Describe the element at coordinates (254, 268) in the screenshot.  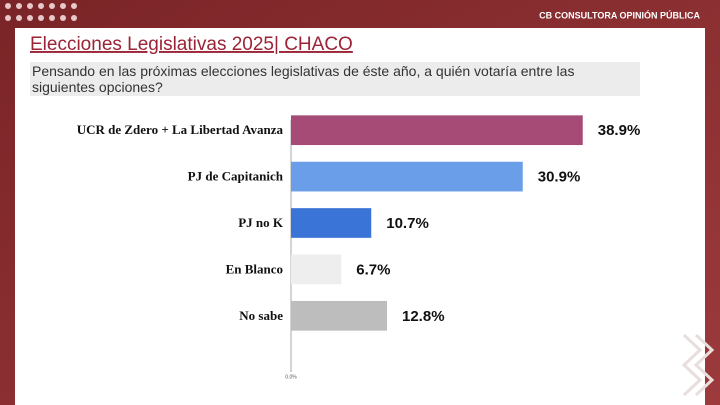
I see `y-tick-label: En Blanco` at that location.